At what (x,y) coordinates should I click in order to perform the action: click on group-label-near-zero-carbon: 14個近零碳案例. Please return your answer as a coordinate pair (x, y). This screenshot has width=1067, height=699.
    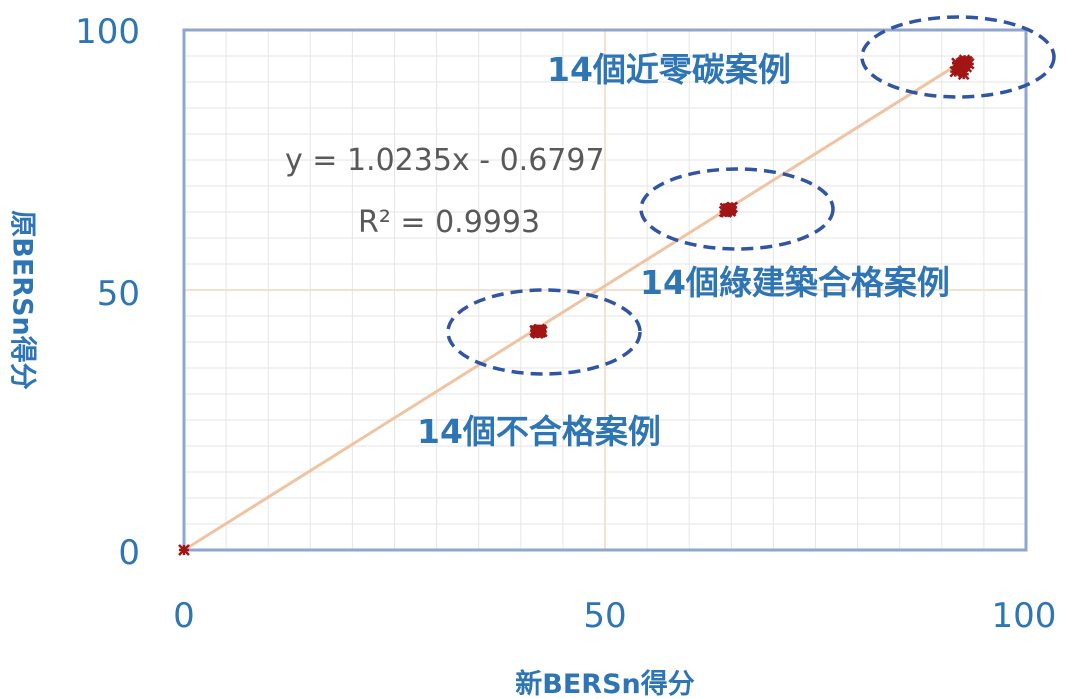
    Looking at the image, I should click on (669, 69).